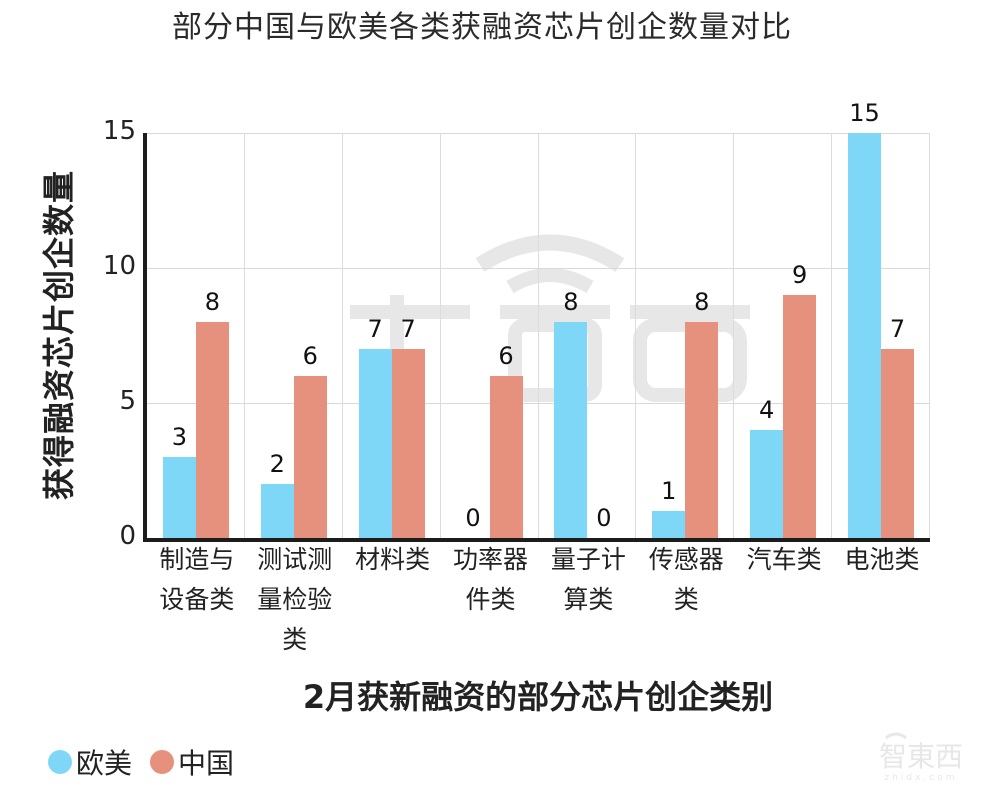  Describe the element at coordinates (864, 113) in the screenshot. I see `data-label-eu: 15` at that location.